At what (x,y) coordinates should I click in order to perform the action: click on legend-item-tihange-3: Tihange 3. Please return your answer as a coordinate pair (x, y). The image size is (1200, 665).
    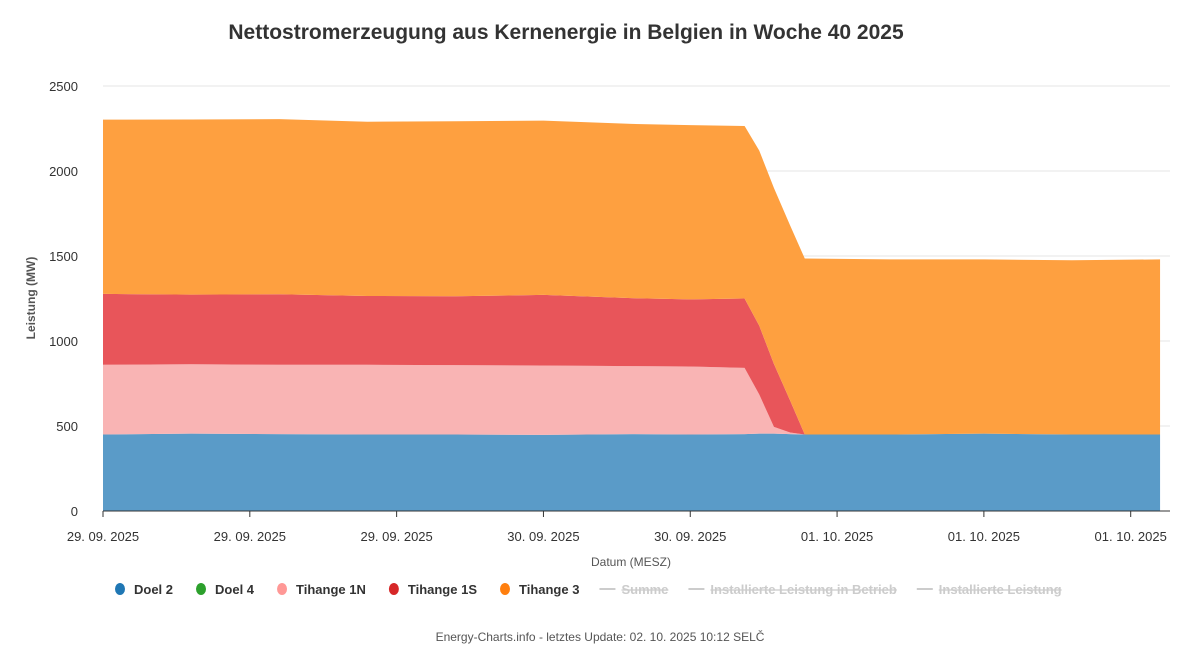
    Looking at the image, I should click on (539, 589).